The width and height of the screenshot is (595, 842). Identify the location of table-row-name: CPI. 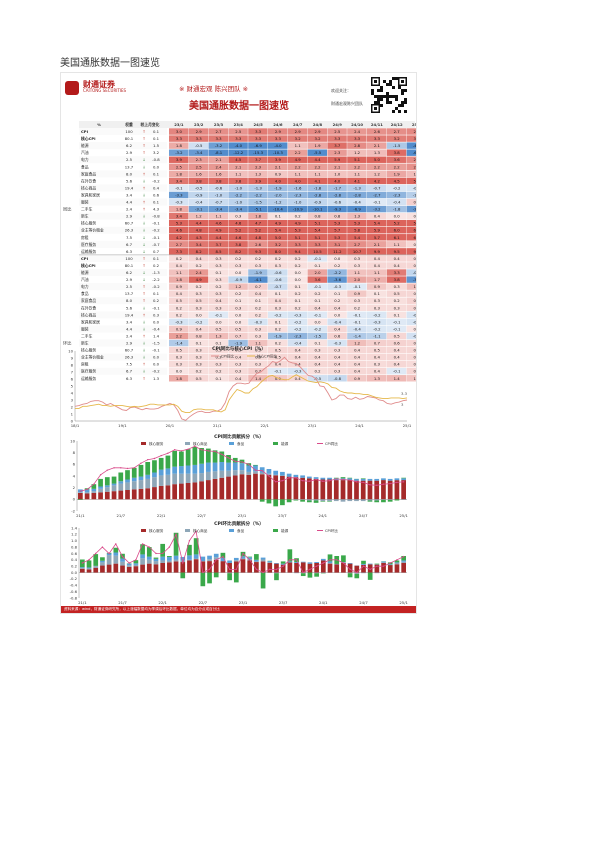
(85, 131).